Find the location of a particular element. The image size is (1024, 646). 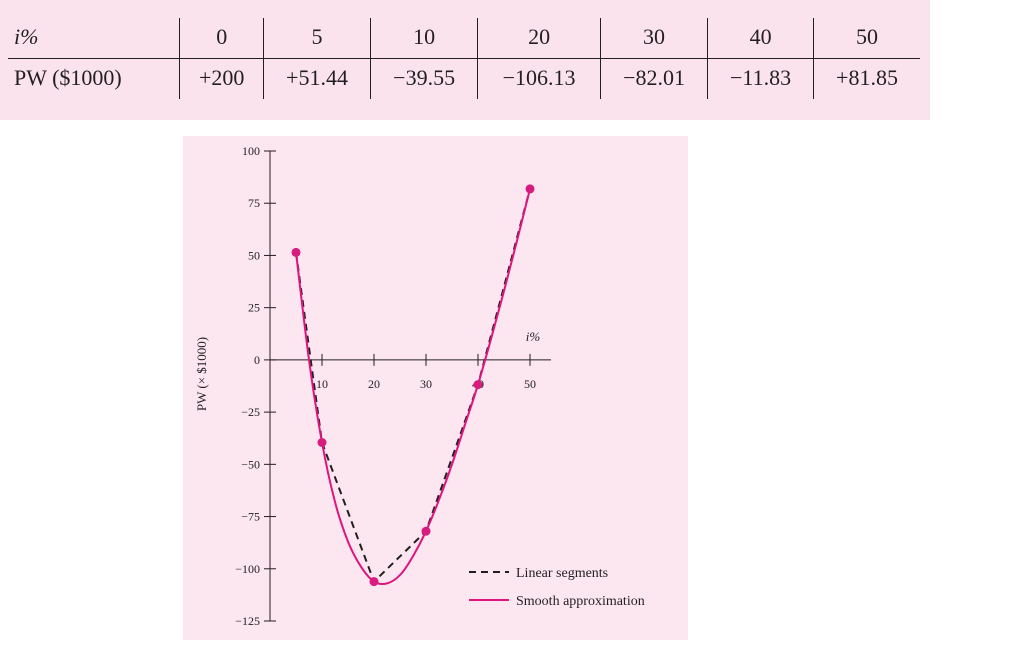

y-tick-label: −25 is located at coordinates (250, 412).